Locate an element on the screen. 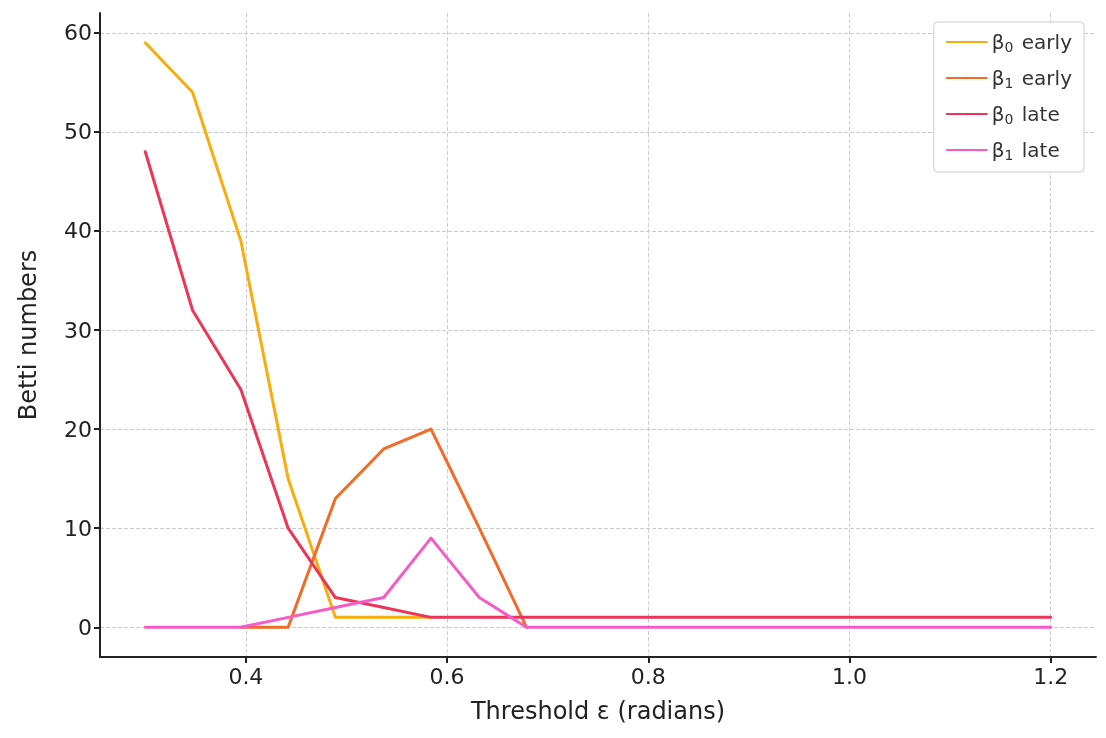 This screenshot has width=1106, height=738. y-axis-title: Betti numbers is located at coordinates (28, 335).